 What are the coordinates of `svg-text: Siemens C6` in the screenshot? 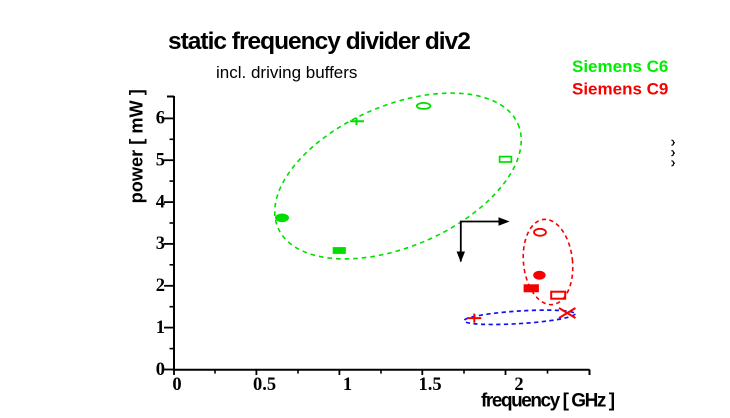 It's located at (620, 66).